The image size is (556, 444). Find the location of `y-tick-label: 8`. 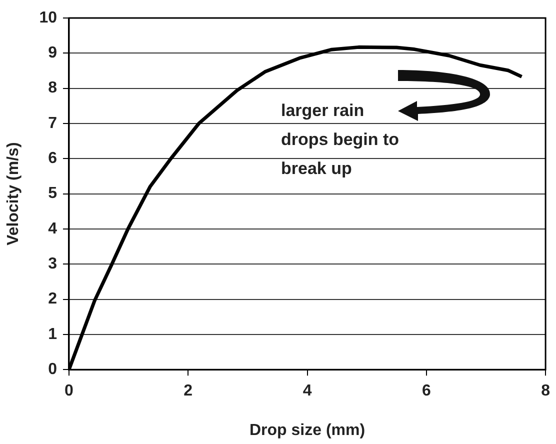

y-tick-label: 8 is located at coordinates (53, 88).